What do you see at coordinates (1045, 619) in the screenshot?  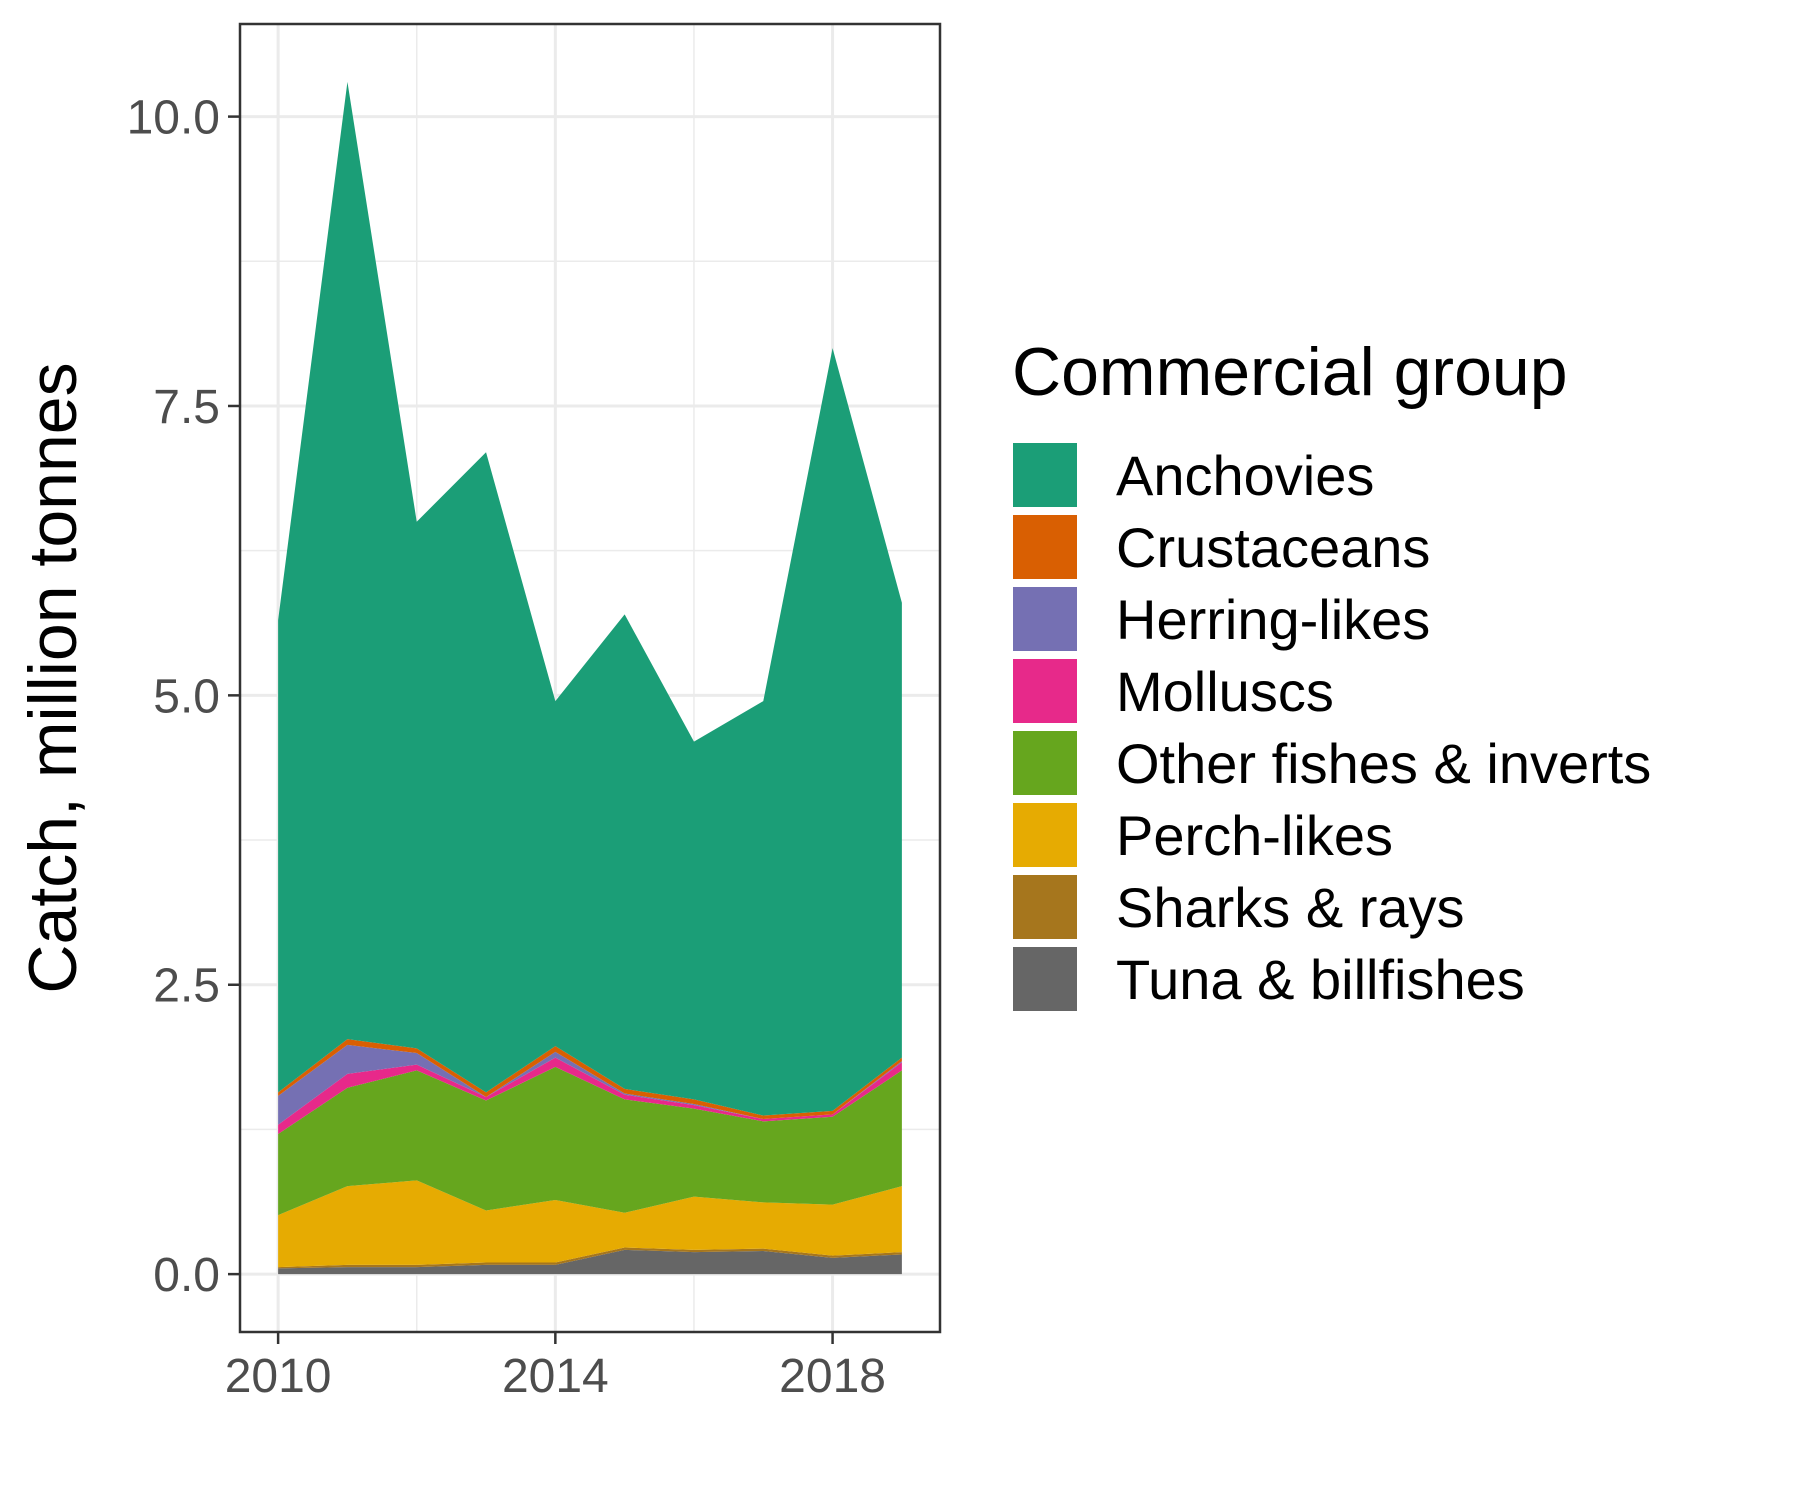 I see `legend-key-herring-likes` at bounding box center [1045, 619].